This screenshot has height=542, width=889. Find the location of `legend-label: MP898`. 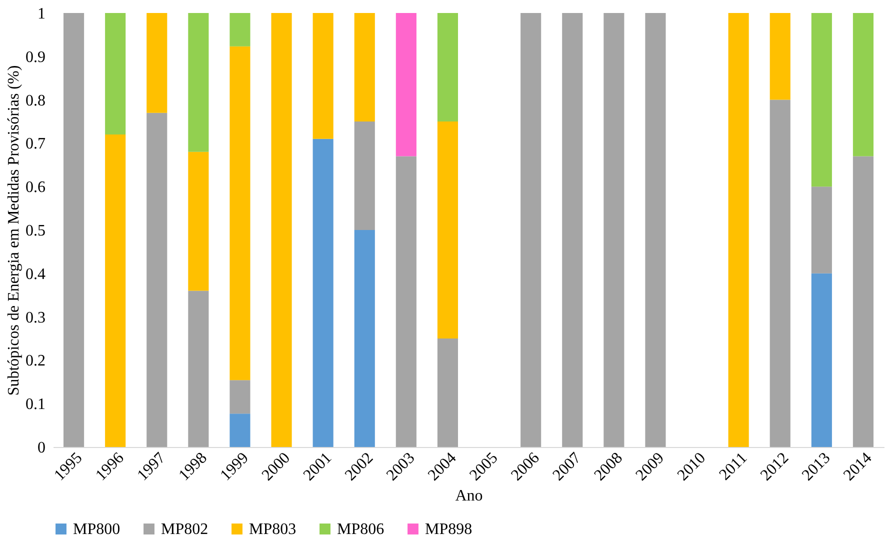

legend-label: MP898 is located at coordinates (448, 529).